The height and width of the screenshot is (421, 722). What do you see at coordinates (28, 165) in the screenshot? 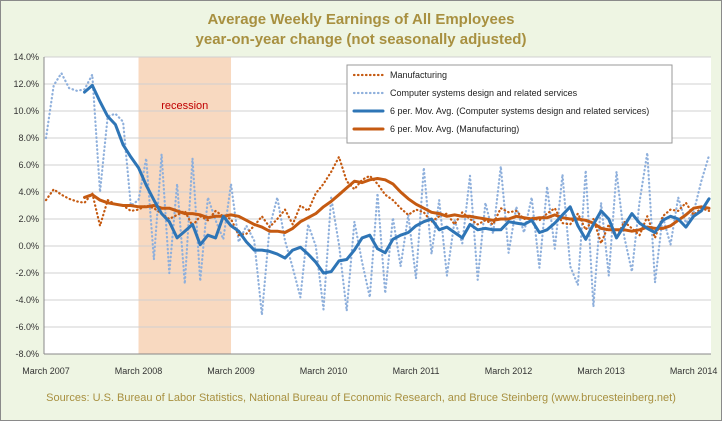
I see `y-tick-label: 6.0%` at bounding box center [28, 165].